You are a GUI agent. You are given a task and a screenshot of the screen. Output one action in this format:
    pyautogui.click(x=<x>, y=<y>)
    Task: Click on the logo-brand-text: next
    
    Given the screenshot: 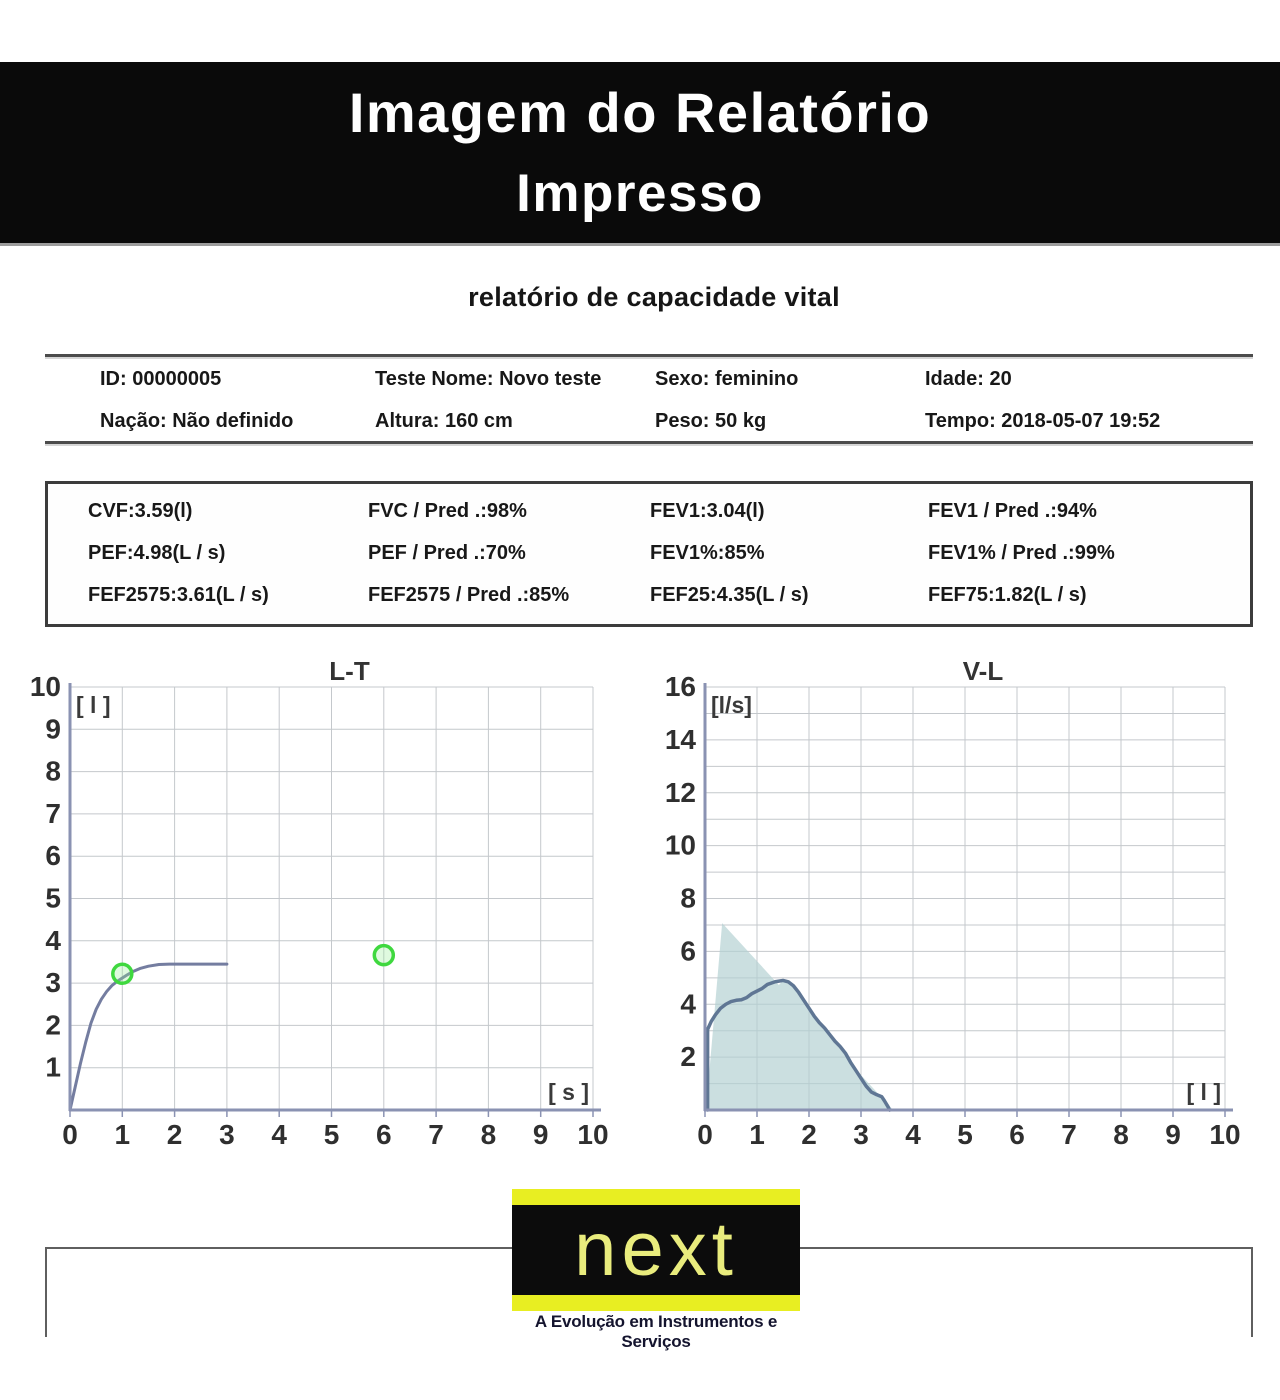 What is the action you would take?
    pyautogui.click(x=656, y=1249)
    